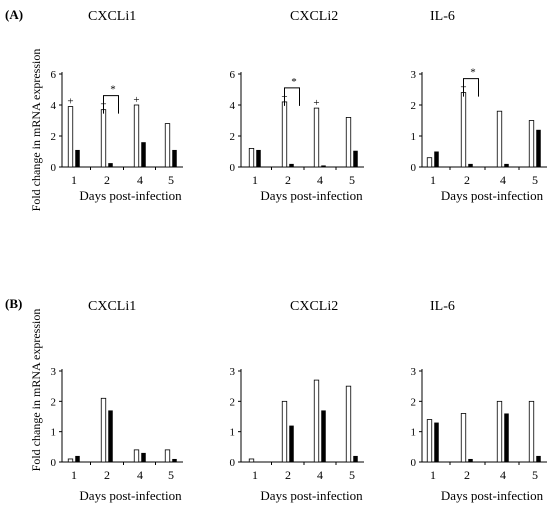 The height and width of the screenshot is (525, 550). What do you see at coordinates (36, 130) in the screenshot?
I see `panel-a-ylabel: Fold change in mRNA expression` at bounding box center [36, 130].